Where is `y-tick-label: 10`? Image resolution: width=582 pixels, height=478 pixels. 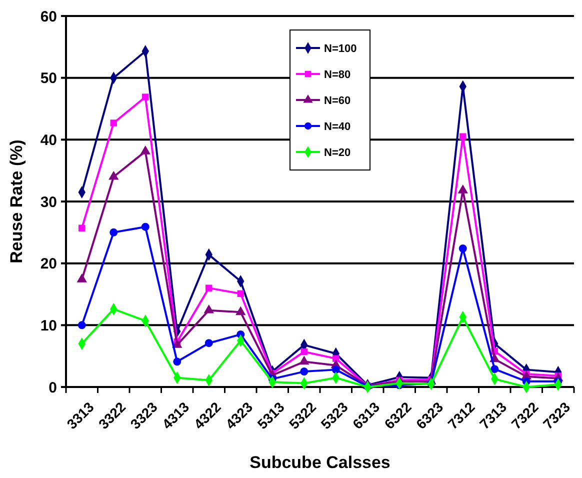
y-tick-label: 10 is located at coordinates (48, 325).